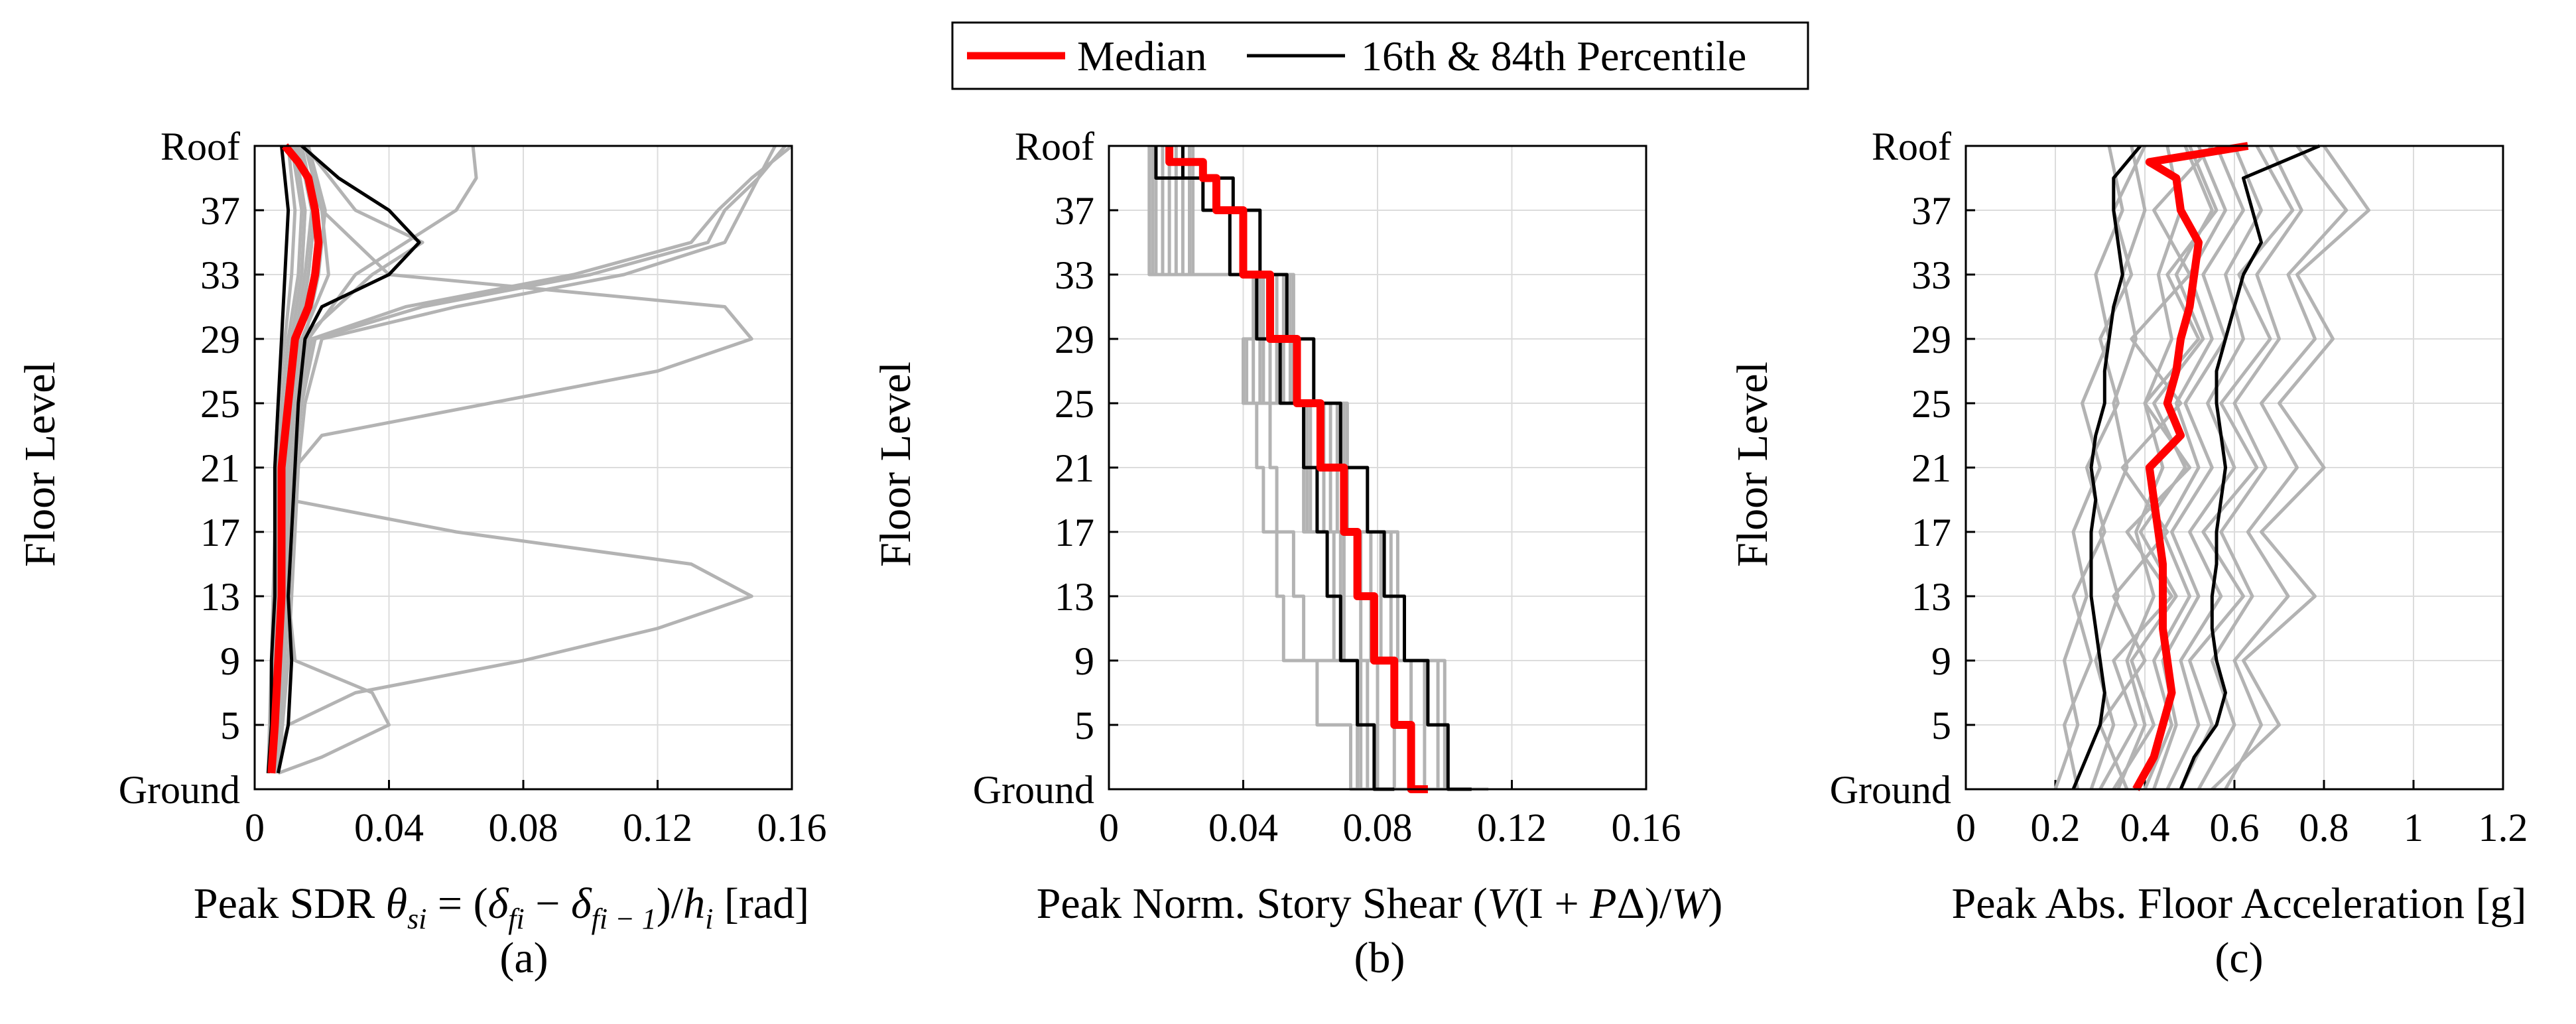  What do you see at coordinates (1552, 903) in the screenshot?
I see `x-label-mid: (I +` at bounding box center [1552, 903].